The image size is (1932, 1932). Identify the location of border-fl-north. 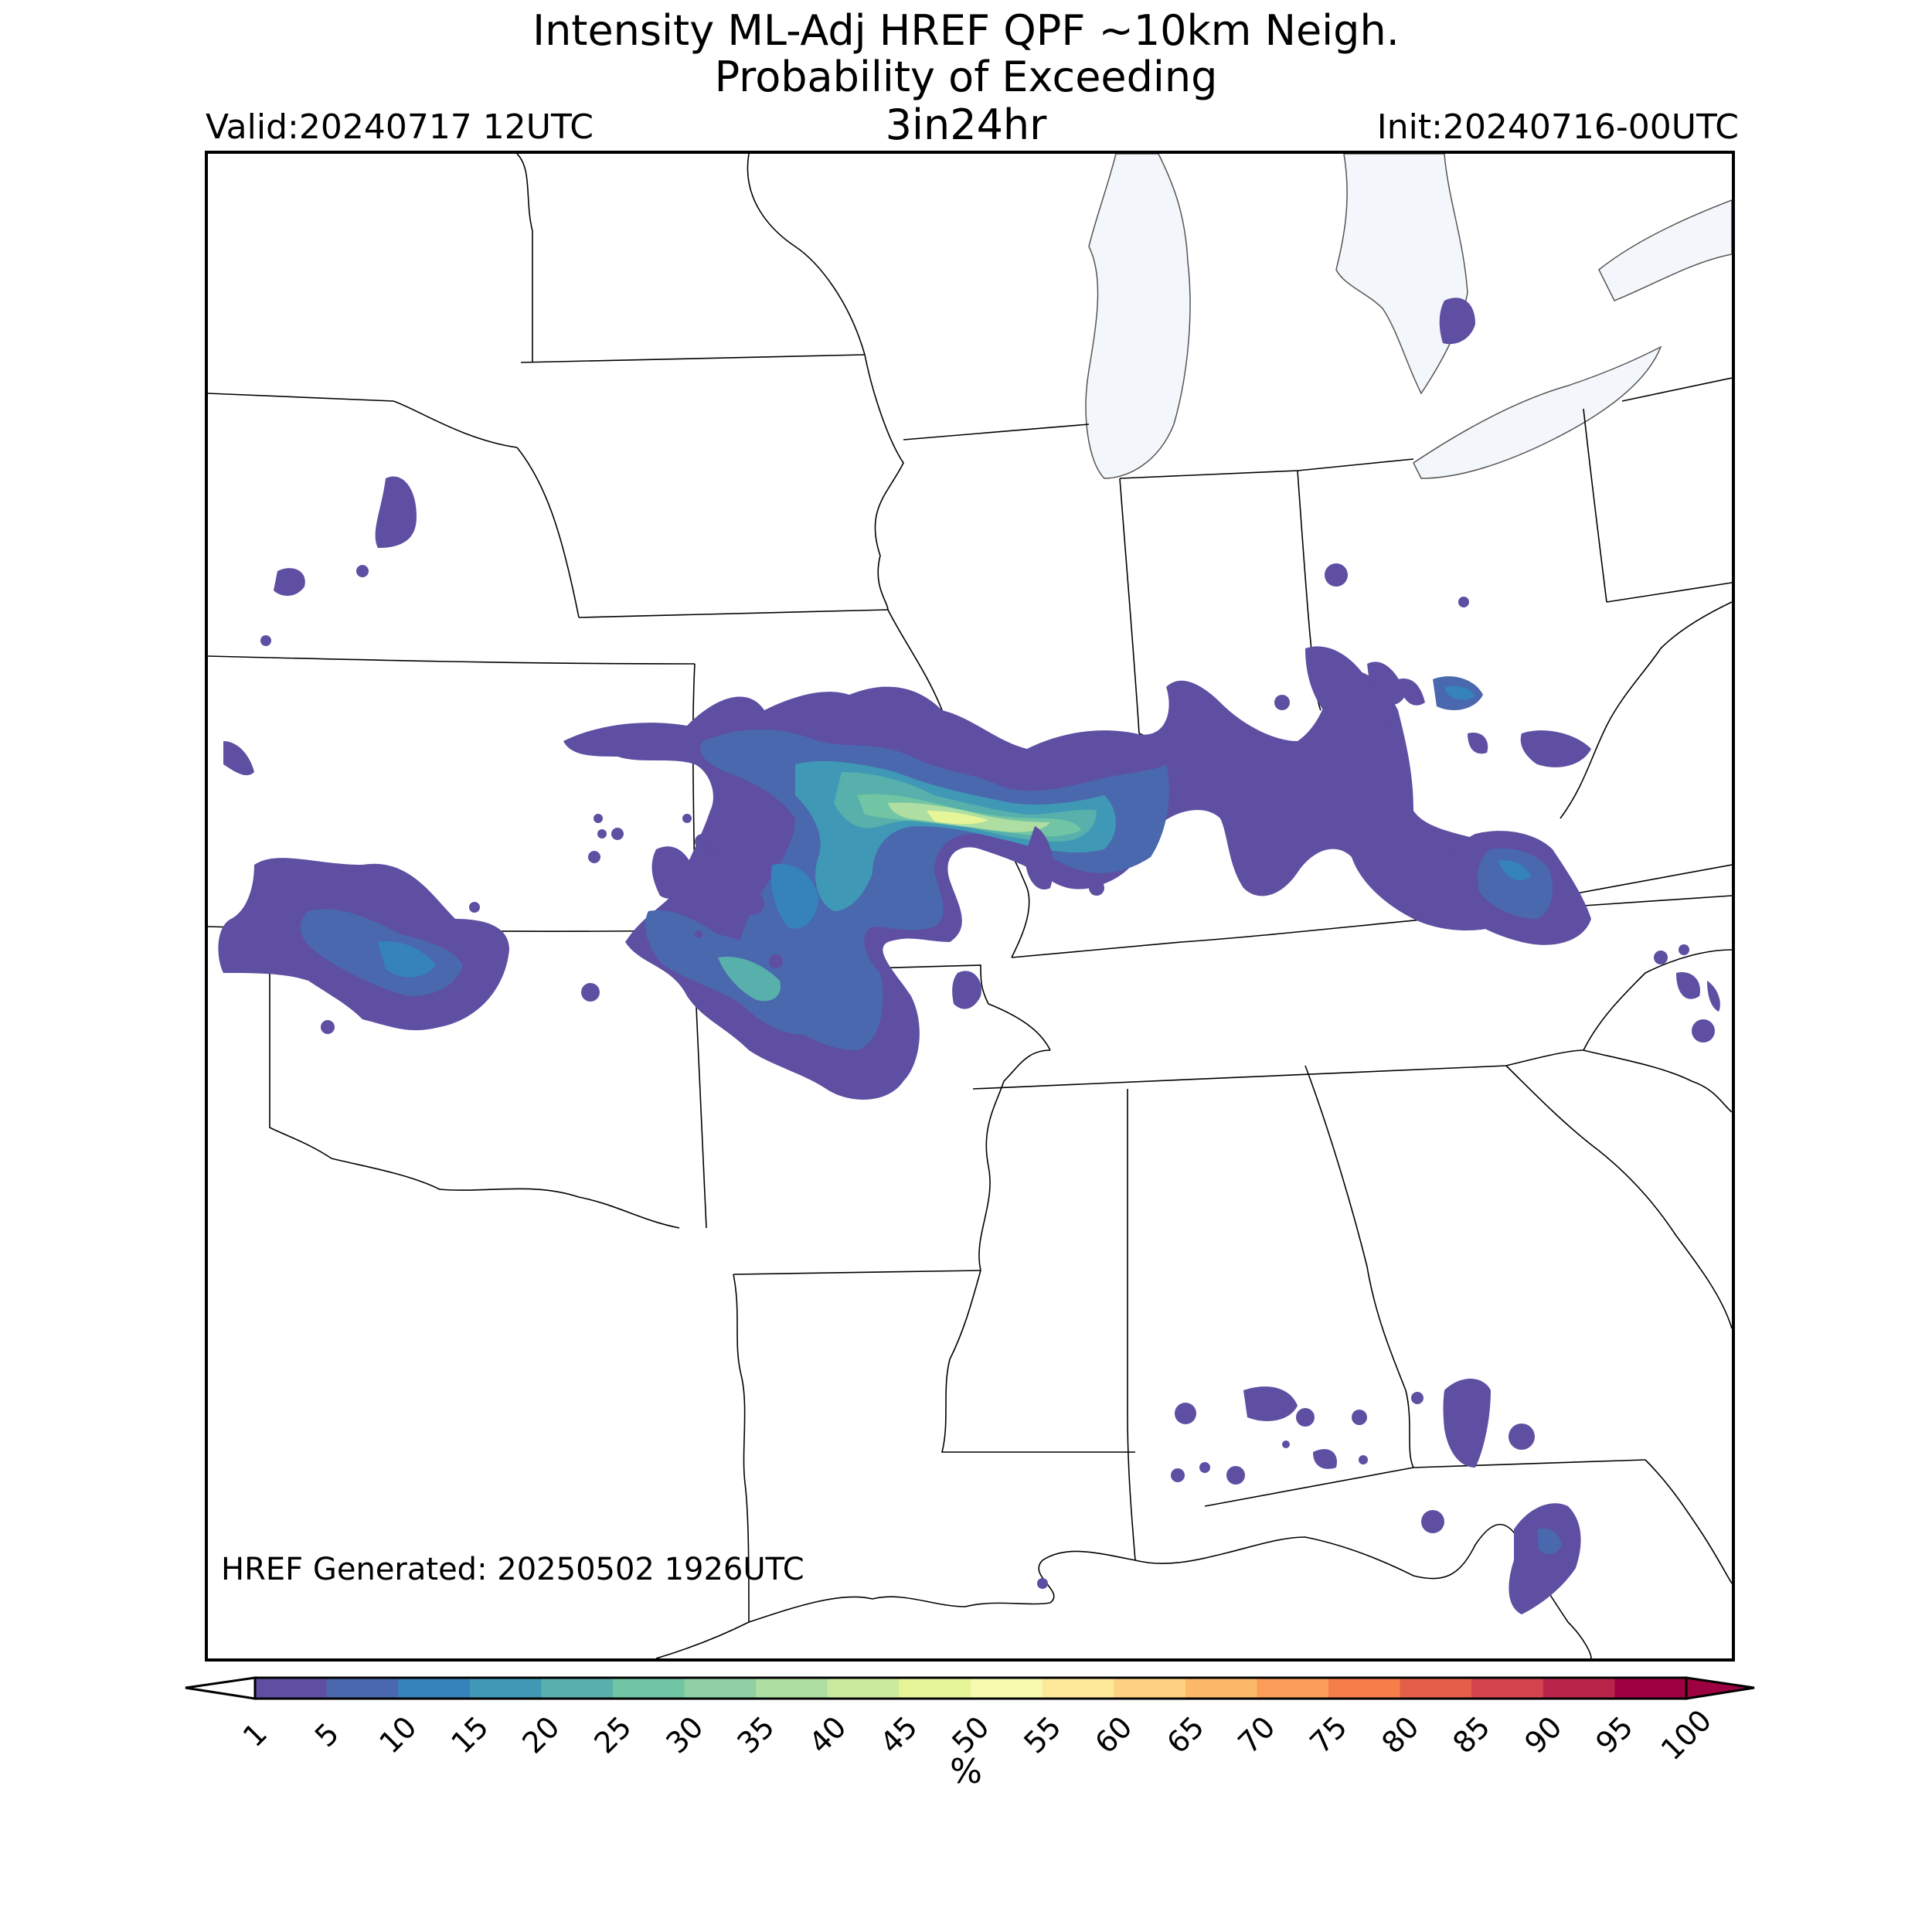
(1425, 1483).